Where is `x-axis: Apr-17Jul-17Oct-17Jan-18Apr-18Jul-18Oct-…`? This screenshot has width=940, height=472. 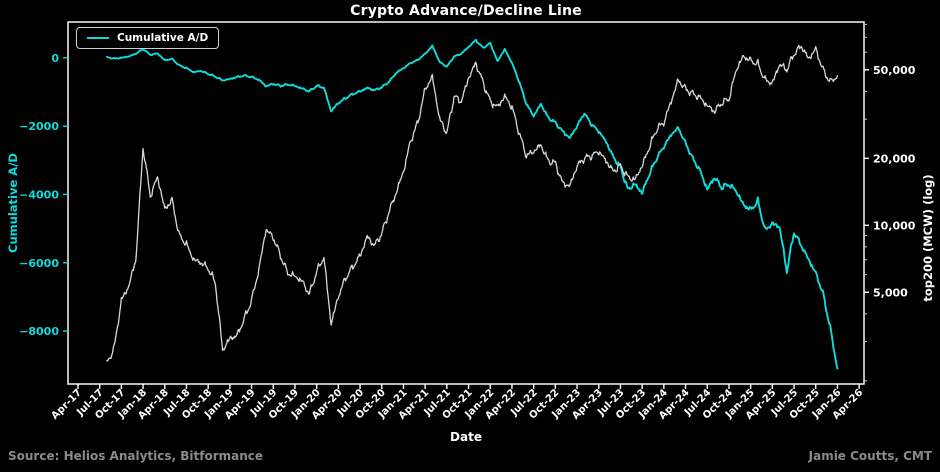 x-axis: Apr-17Jul-17Oct-17Jan-18Apr-18Jul-18Oct-… is located at coordinates (457, 403).